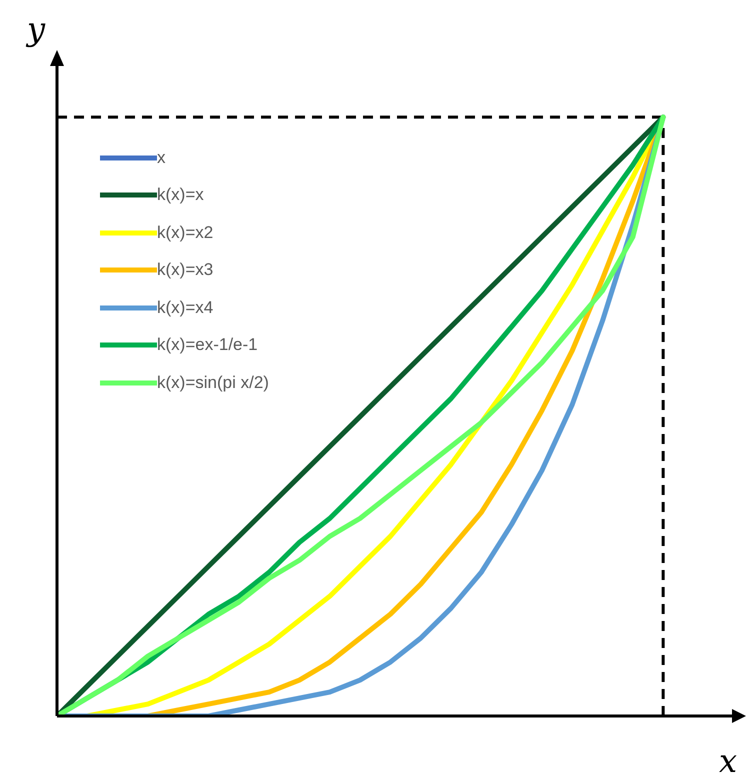 The image size is (748, 779). I want to click on legend-label: k(x)=ex-1/e-1, so click(207, 345).